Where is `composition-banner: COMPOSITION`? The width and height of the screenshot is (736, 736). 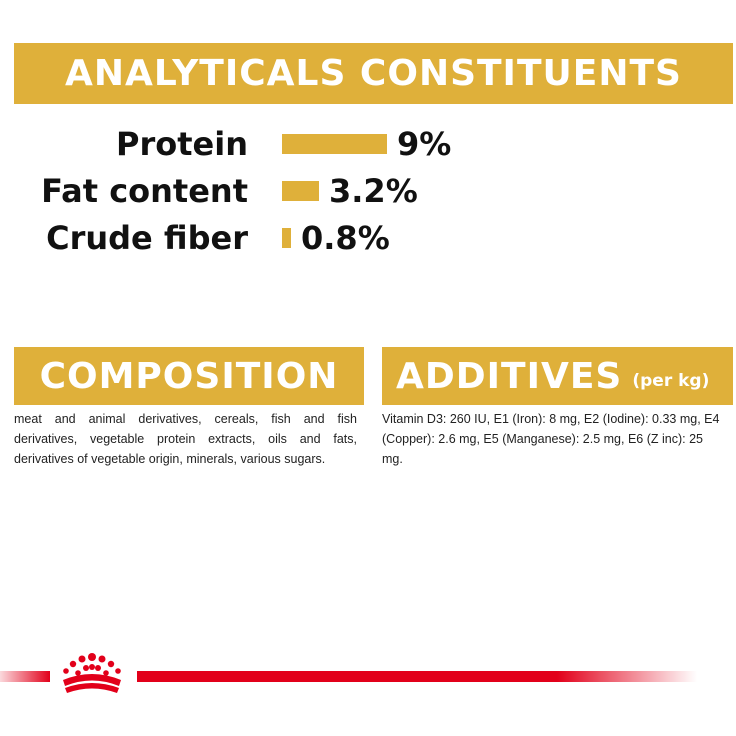
composition-banner: COMPOSITION is located at coordinates (189, 376).